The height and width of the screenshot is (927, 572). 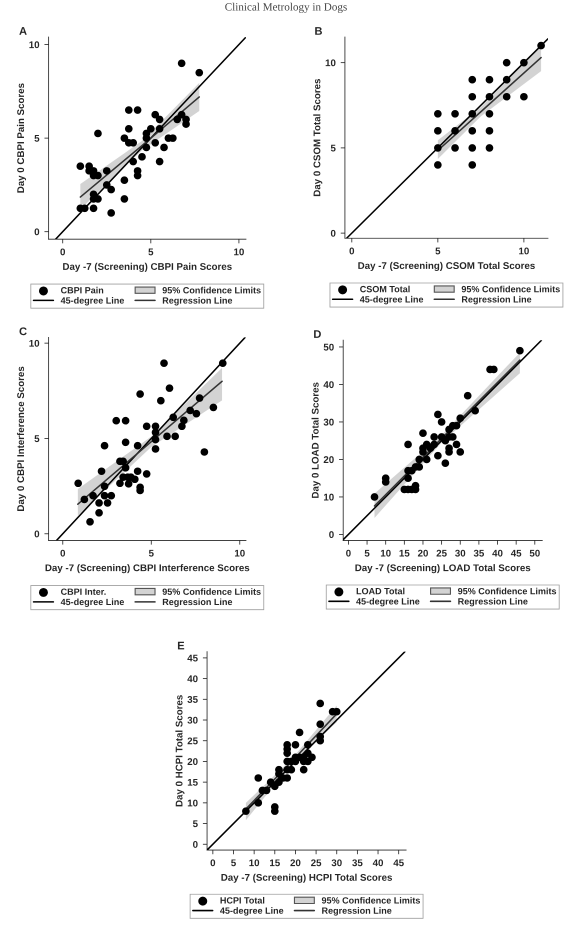 I want to click on x-tick-label: 20, so click(x=295, y=862).